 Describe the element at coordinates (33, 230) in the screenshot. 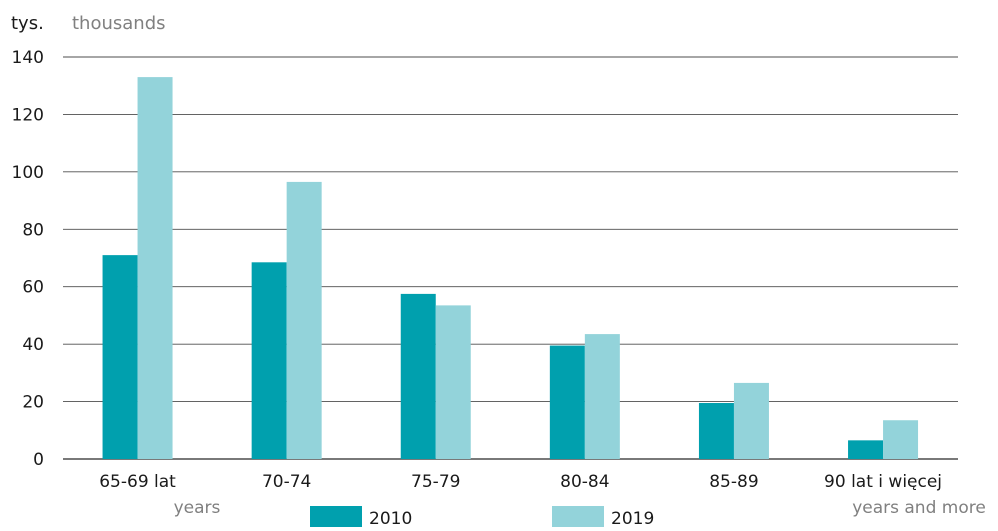

I see `y-tick-label: 80` at that location.